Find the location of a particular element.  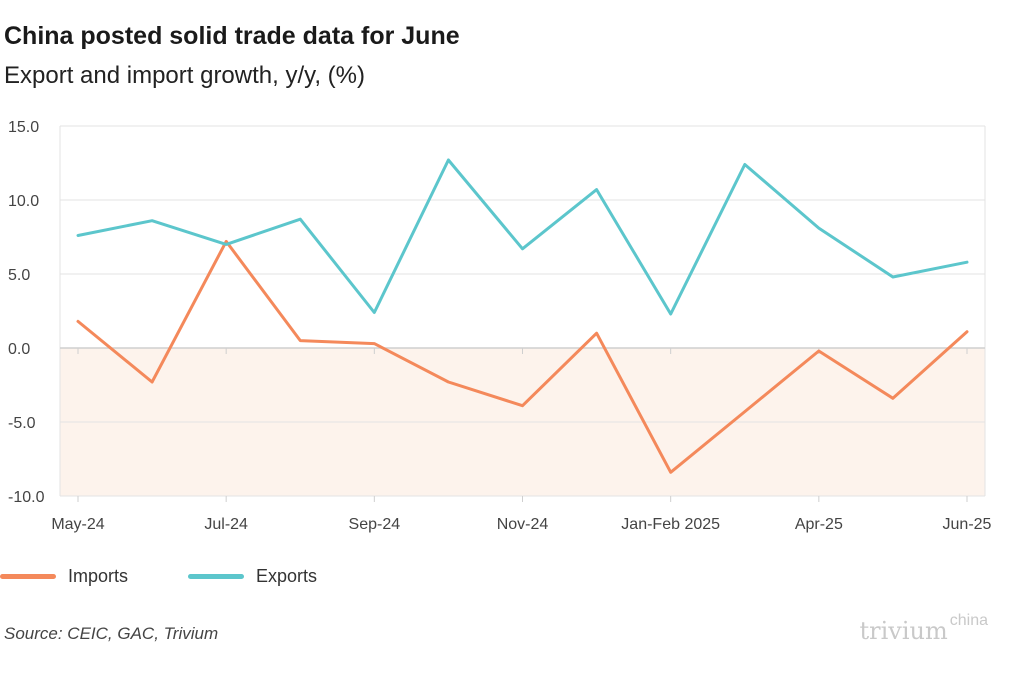

chart-subtitle: Export and import growth, y/y, (%) is located at coordinates (185, 75).